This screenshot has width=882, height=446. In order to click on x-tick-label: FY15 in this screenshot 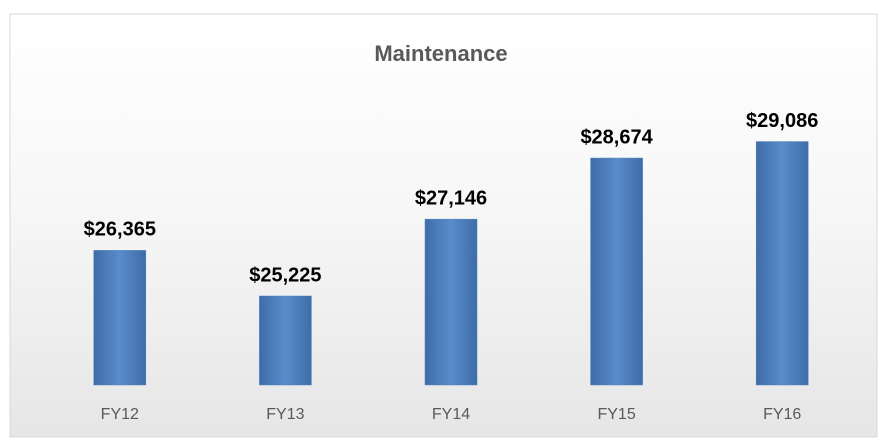, I will do `click(616, 414)`.